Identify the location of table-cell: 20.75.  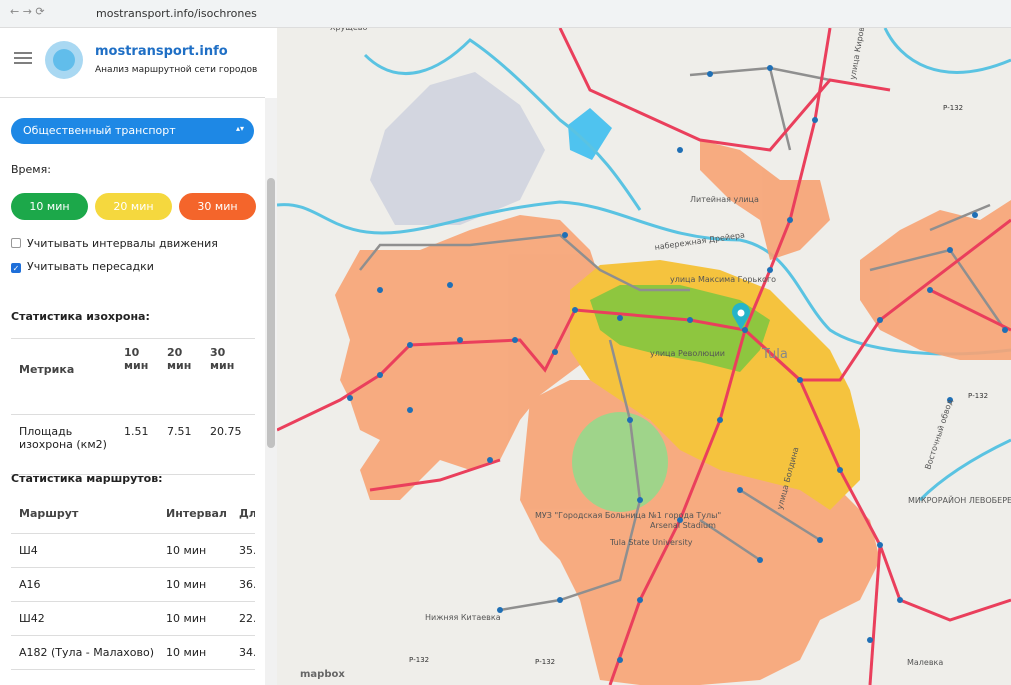
(226, 431).